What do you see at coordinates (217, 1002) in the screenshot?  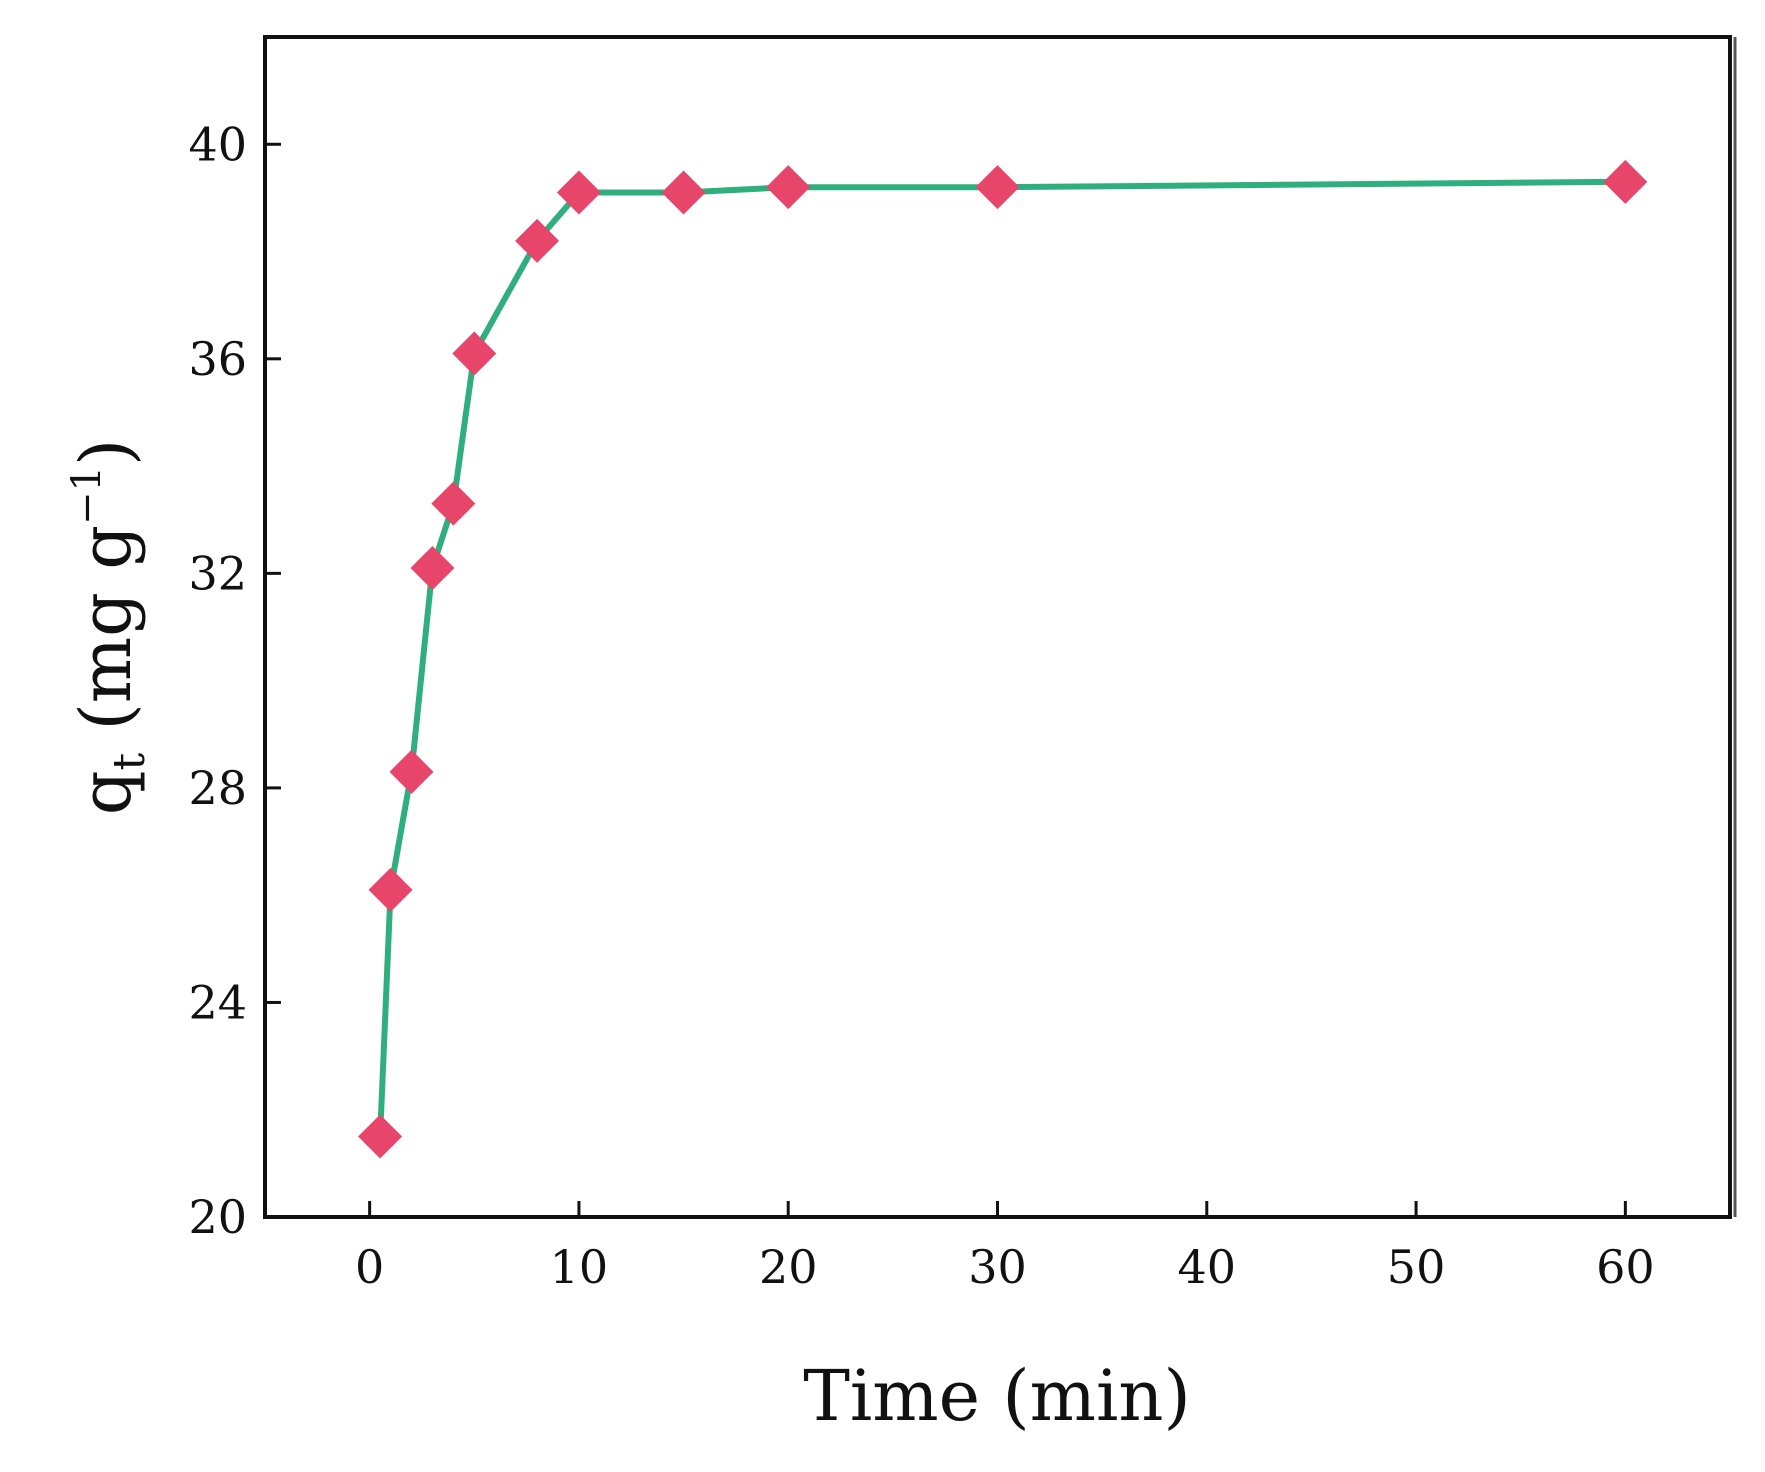 I see `y-tick-label: 24` at bounding box center [217, 1002].